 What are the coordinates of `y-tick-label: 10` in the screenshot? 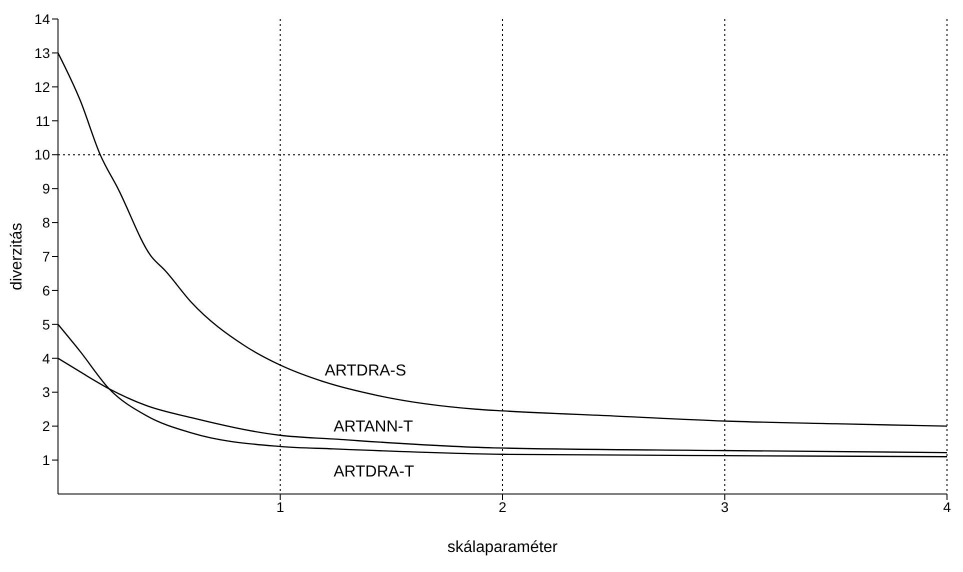 It's located at (42, 154).